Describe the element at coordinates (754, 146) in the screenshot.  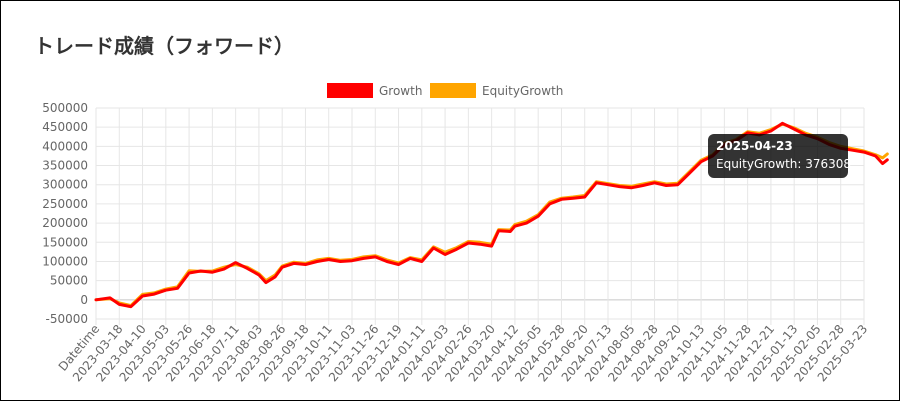
I see `tooltip-title: 2025-04-23` at that location.